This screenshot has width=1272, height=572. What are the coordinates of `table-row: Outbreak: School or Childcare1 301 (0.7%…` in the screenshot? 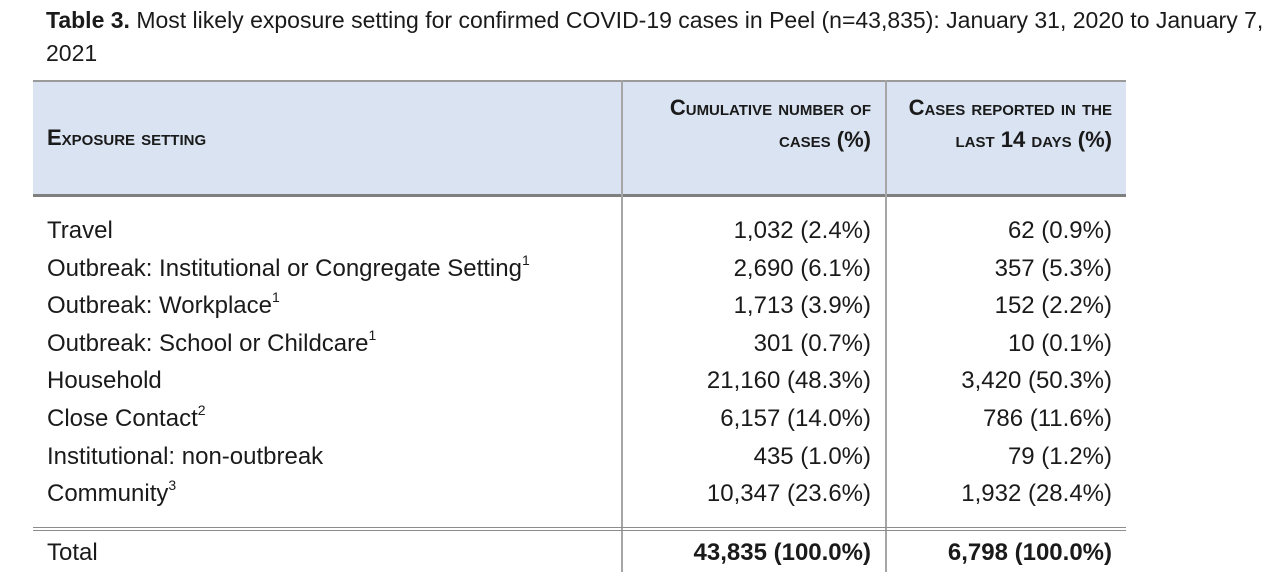 It's located at (579, 344).